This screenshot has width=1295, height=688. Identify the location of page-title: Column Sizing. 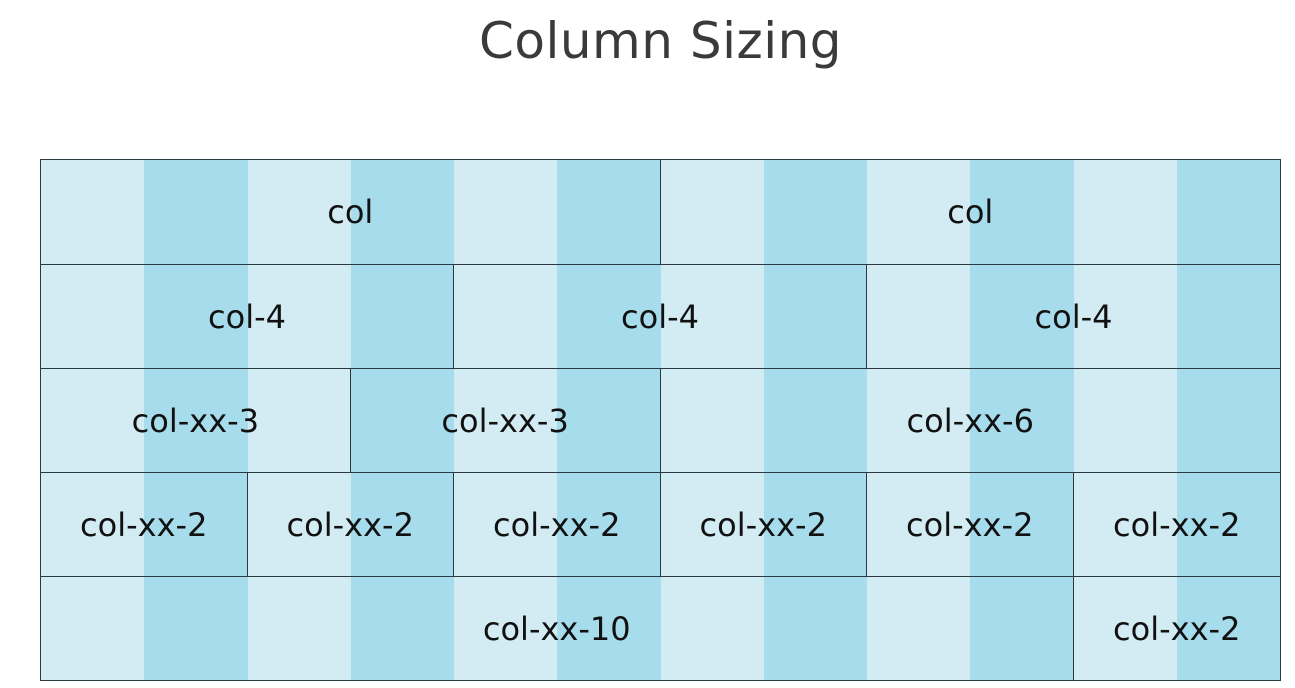
(660, 41).